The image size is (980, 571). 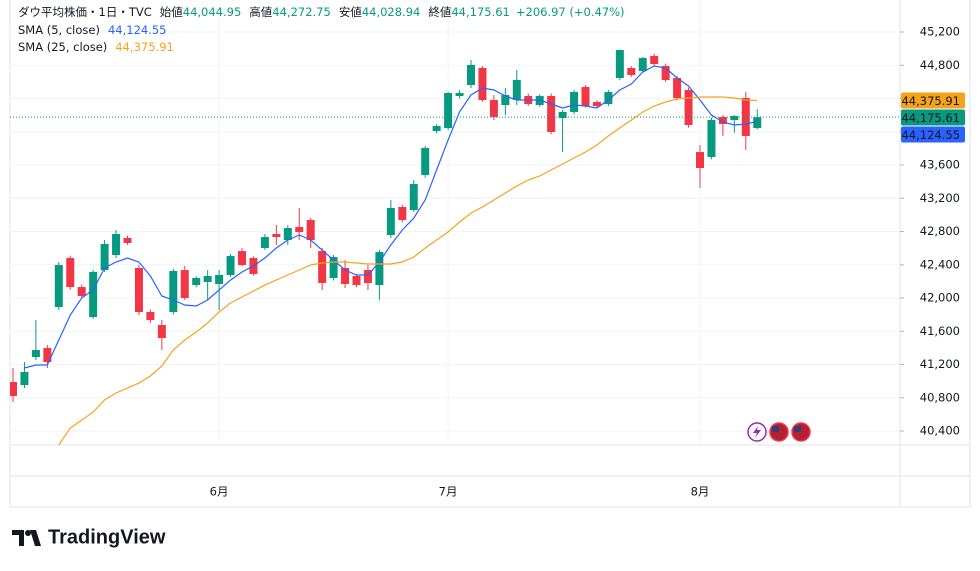 I want to click on ohlc-name: 終値, so click(x=439, y=12).